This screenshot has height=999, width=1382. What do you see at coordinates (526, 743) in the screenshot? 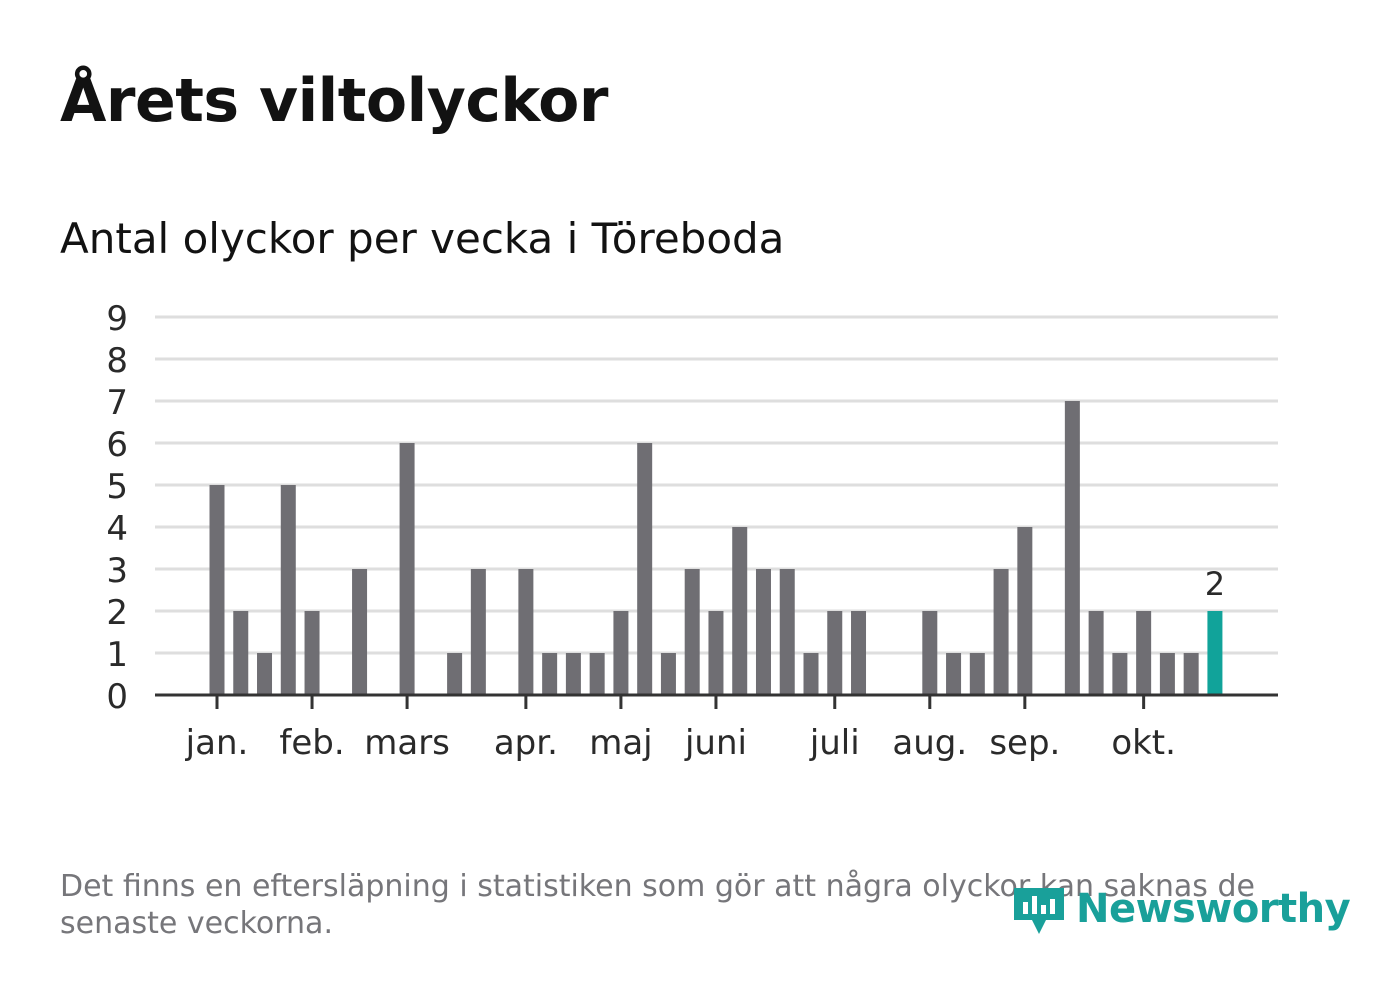
I see `x-tick-label: apr.` at bounding box center [526, 743].